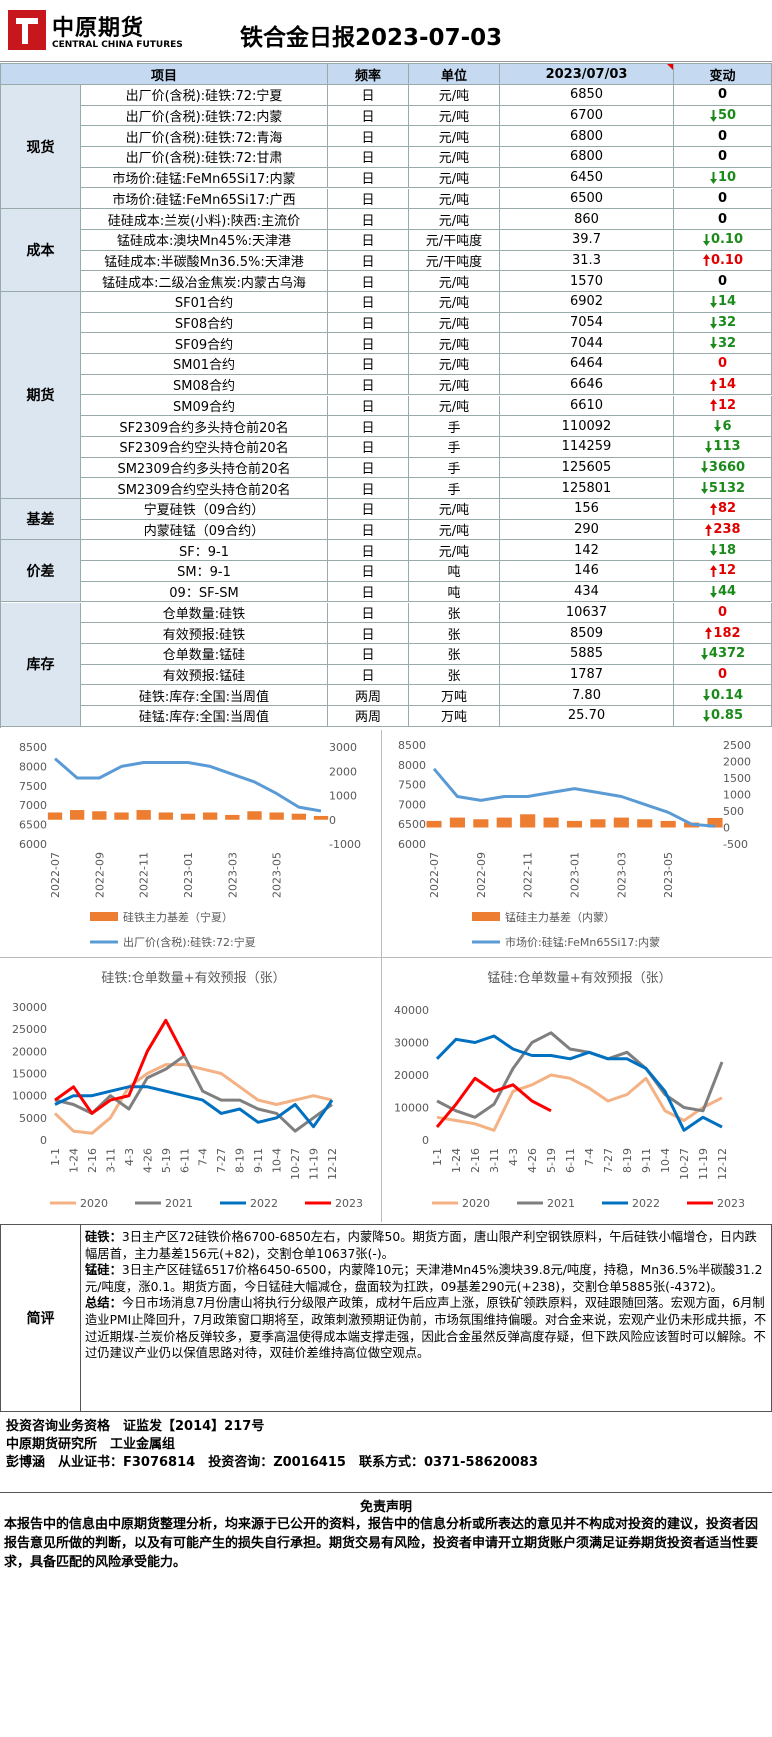 The height and width of the screenshot is (1737, 772). What do you see at coordinates (587, 488) in the screenshot?
I see `value: 125801` at bounding box center [587, 488].